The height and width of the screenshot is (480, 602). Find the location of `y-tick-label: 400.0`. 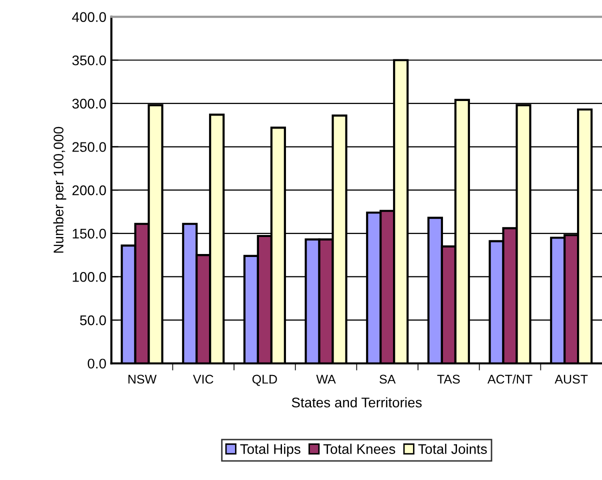

y-tick-label: 400.0 is located at coordinates (89, 17).